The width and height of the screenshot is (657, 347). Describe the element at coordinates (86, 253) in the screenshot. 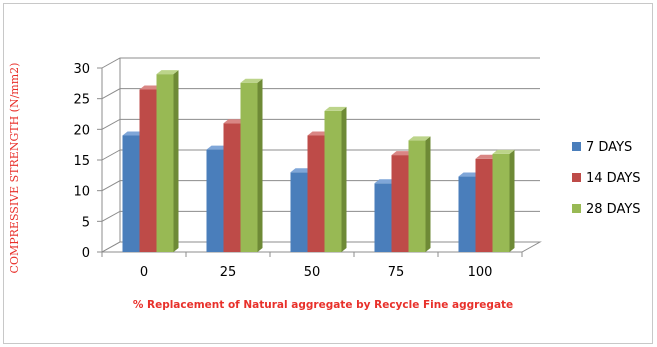

I see `y-tick-label: 0` at that location.